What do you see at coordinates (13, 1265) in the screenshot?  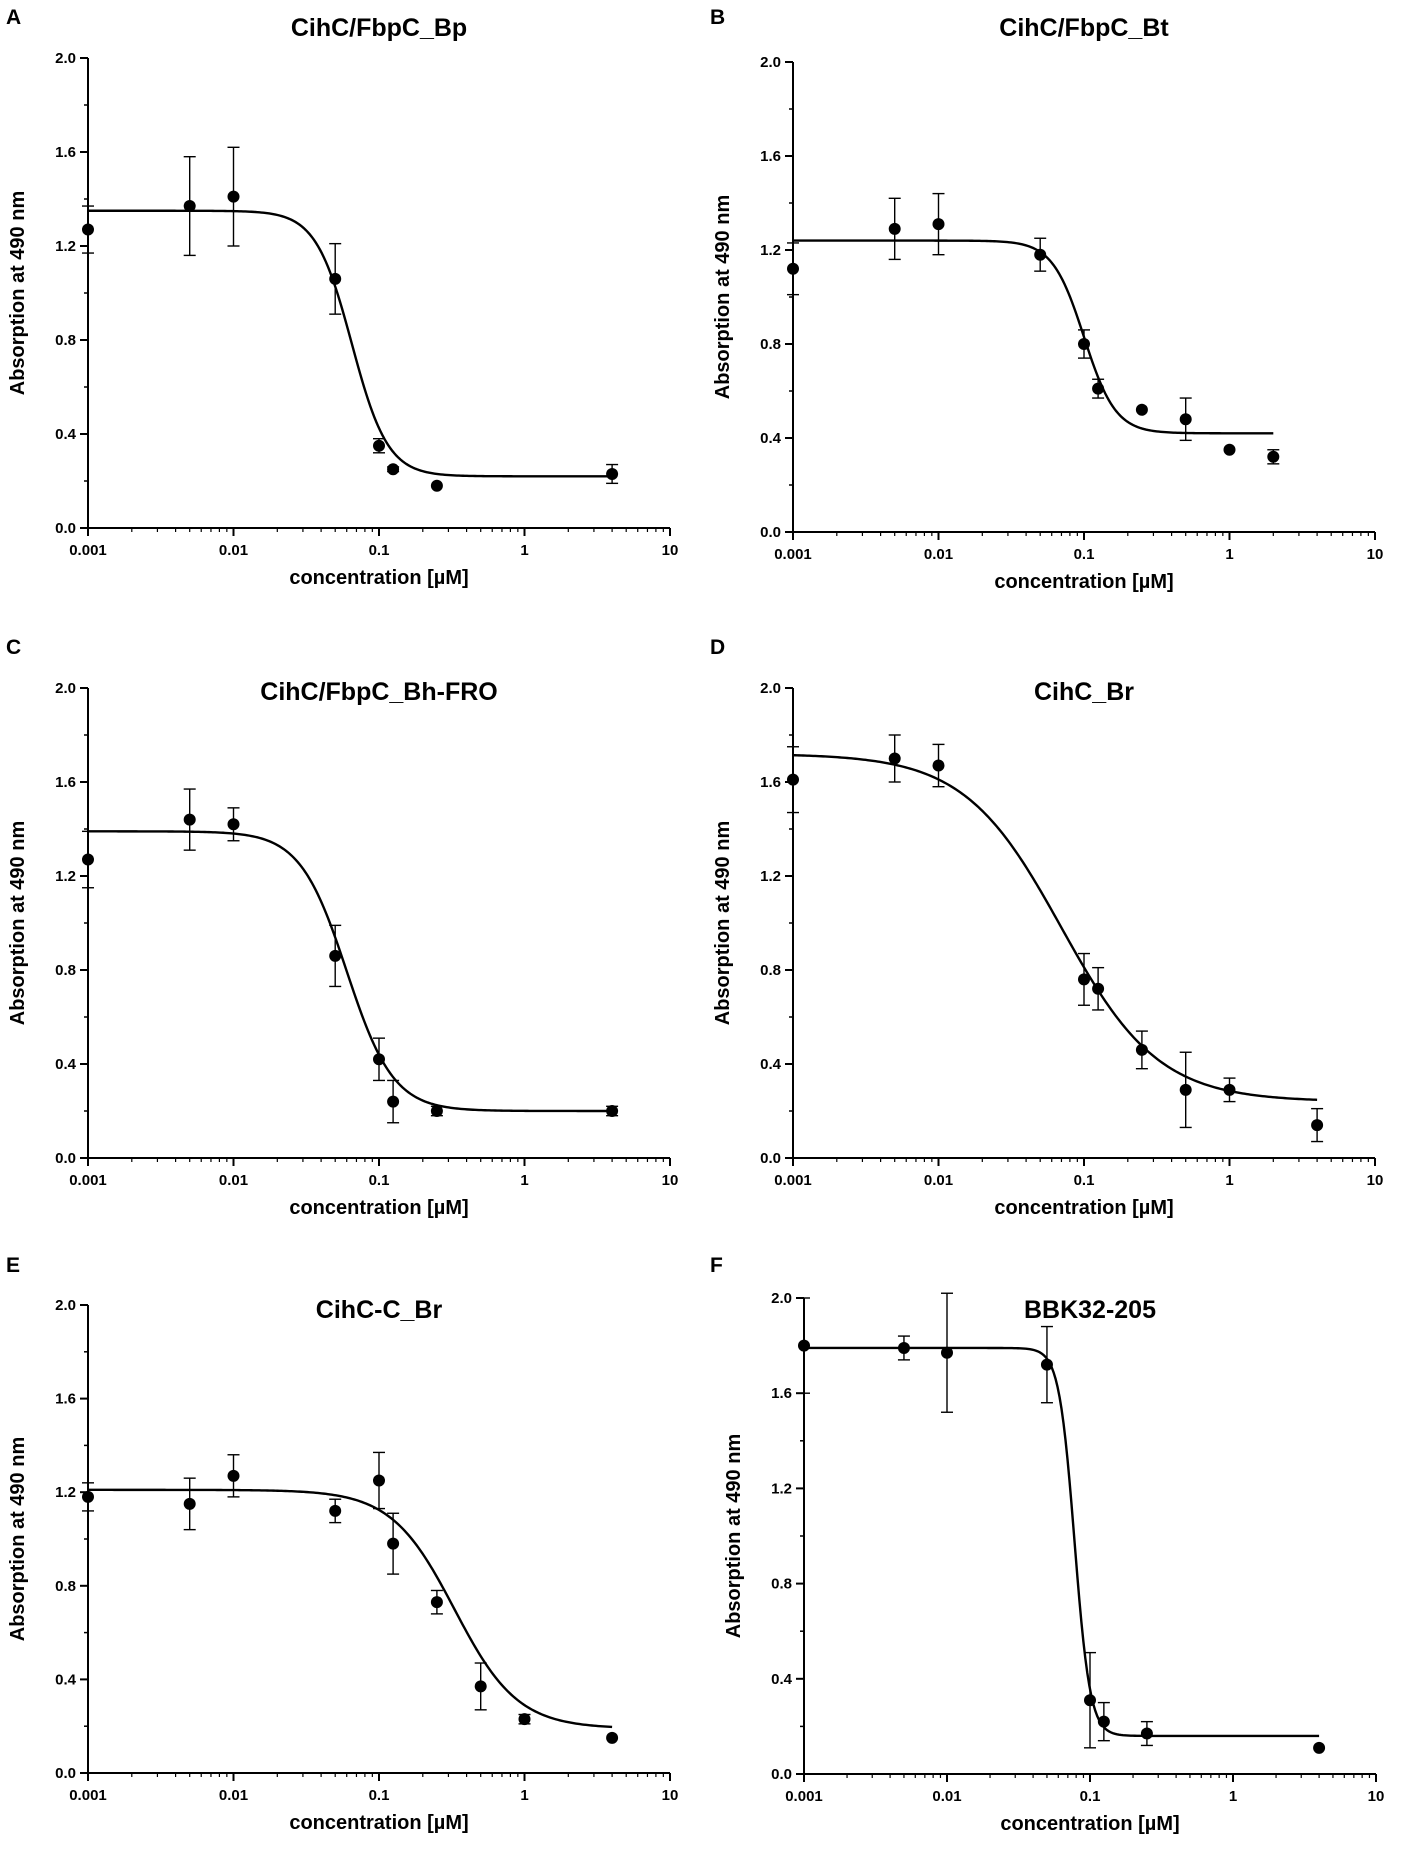 I see `panel-letter: E` at bounding box center [13, 1265].